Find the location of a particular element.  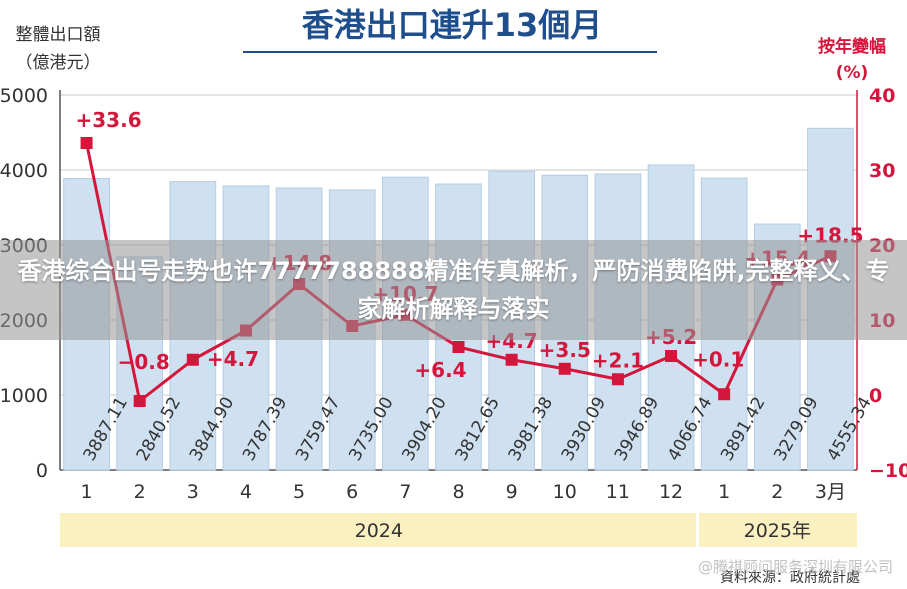

left-tick-label: 0 is located at coordinates (42, 471).